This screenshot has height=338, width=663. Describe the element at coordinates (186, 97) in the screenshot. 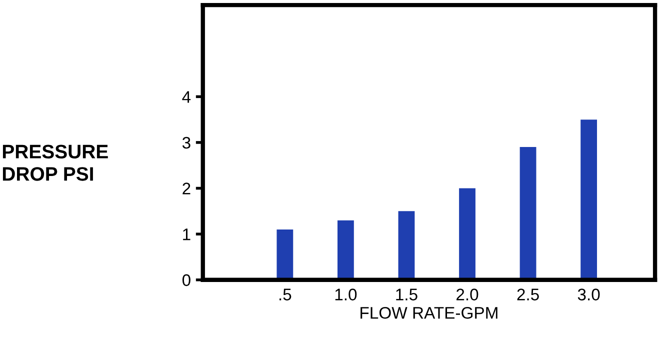

I see `y-tick-label: 4` at that location.